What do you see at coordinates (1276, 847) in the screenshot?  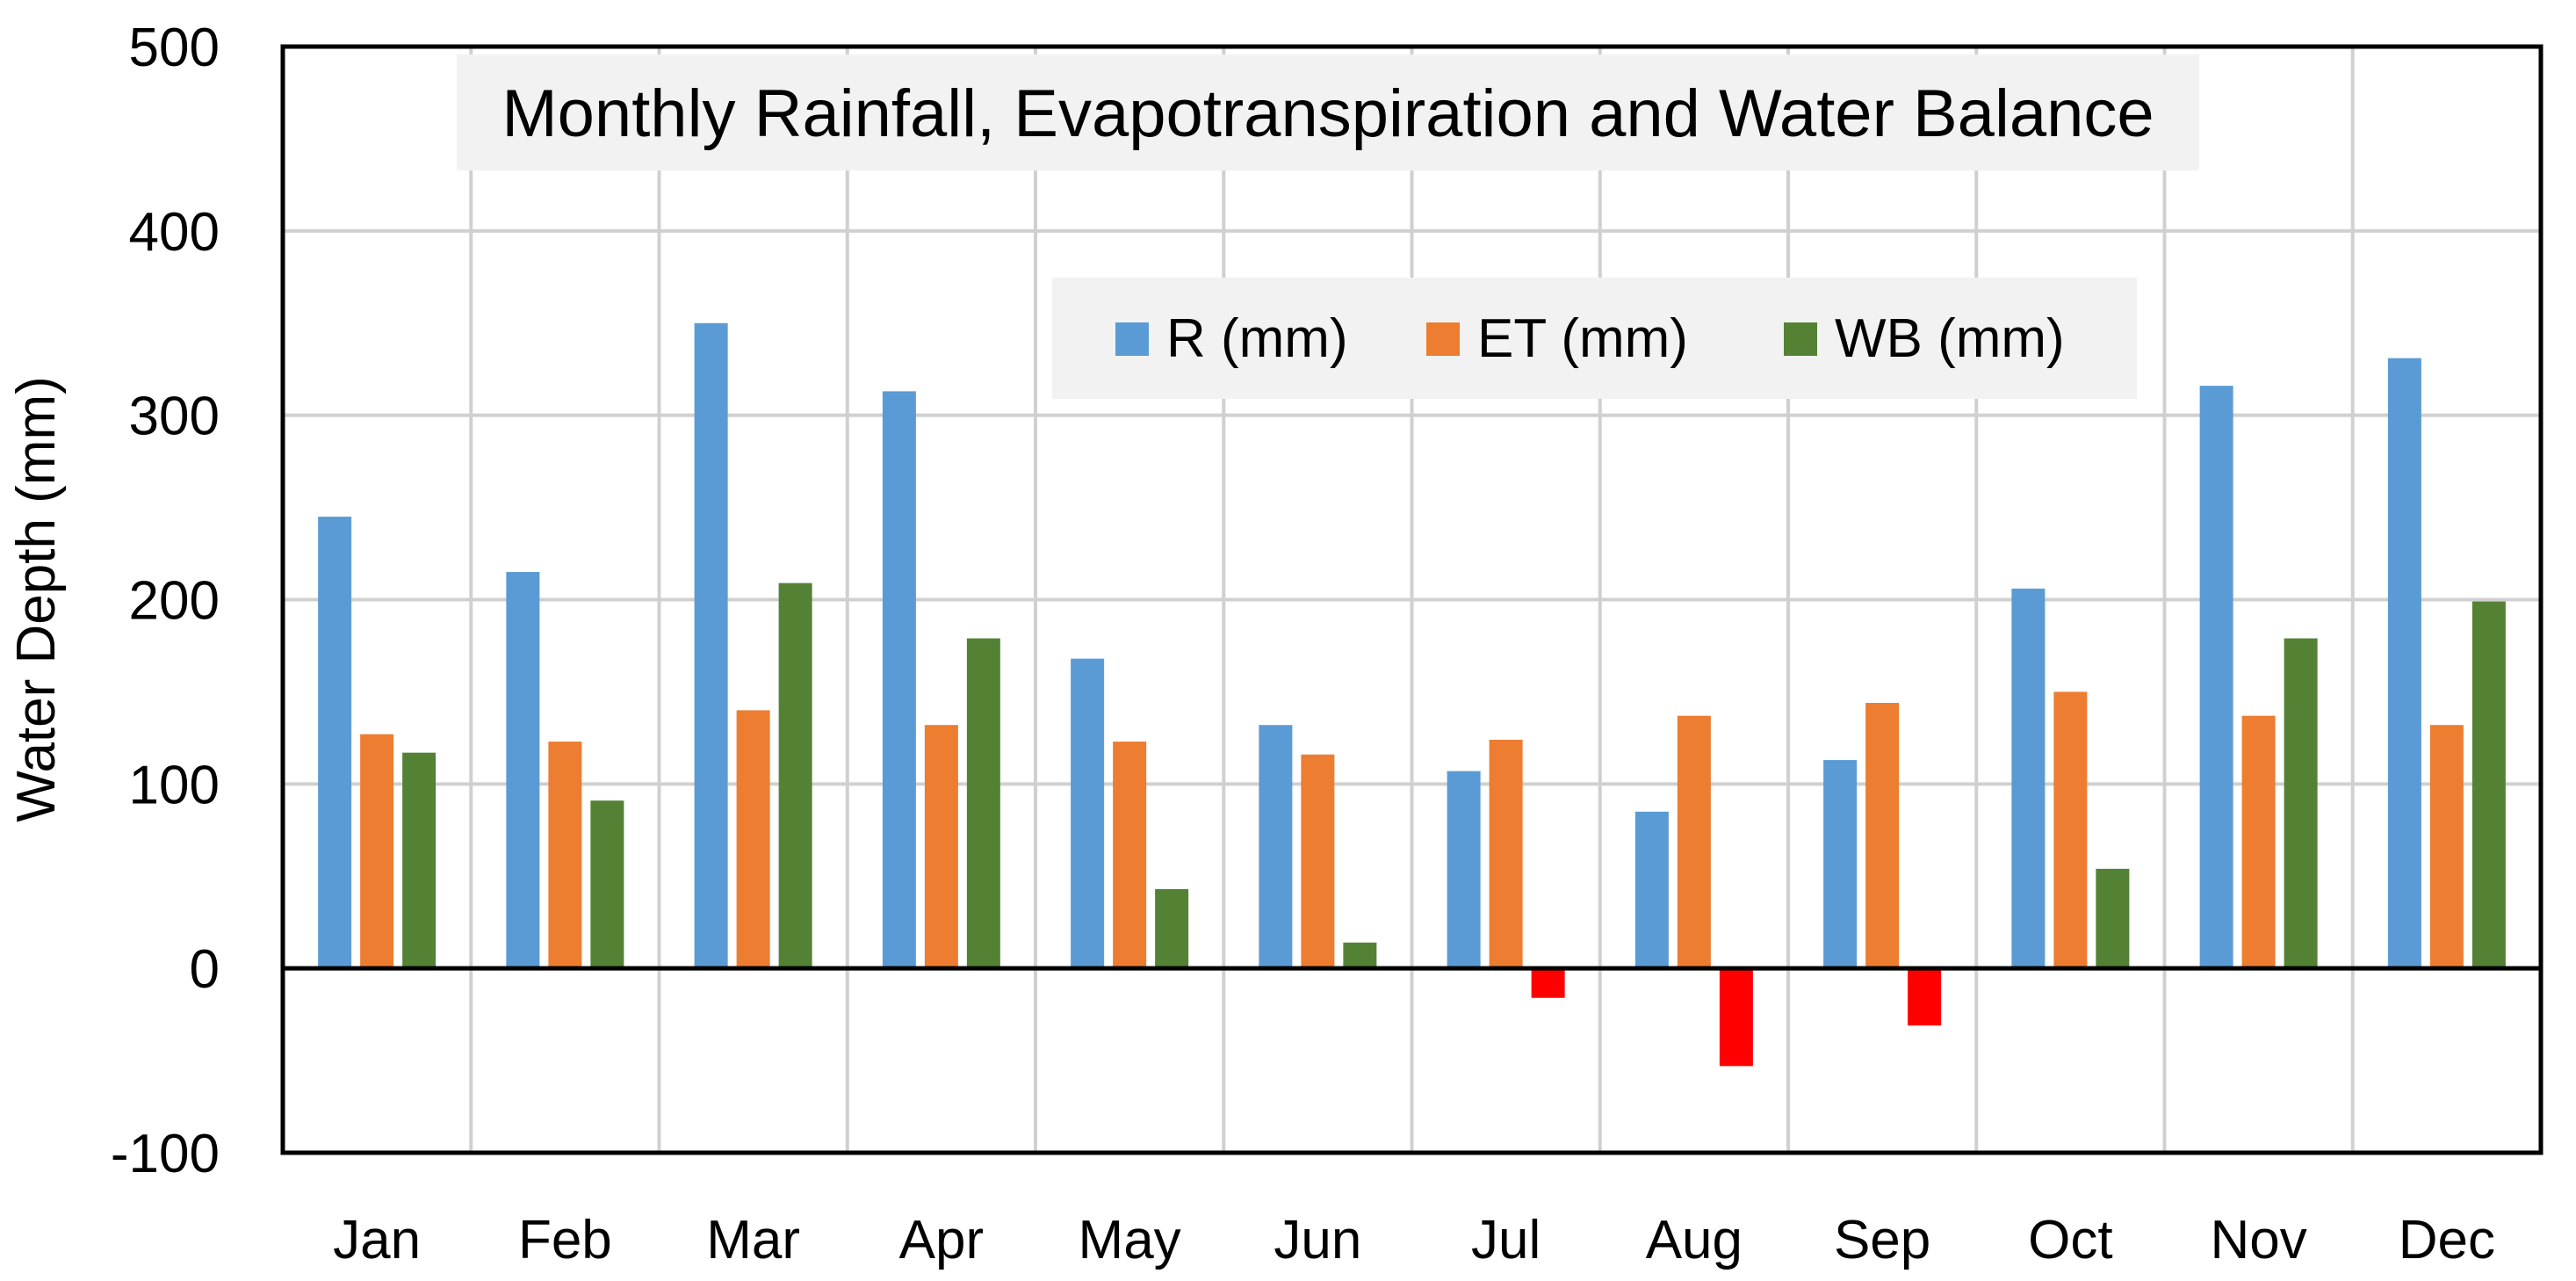 I see `bar-r-jun` at bounding box center [1276, 847].